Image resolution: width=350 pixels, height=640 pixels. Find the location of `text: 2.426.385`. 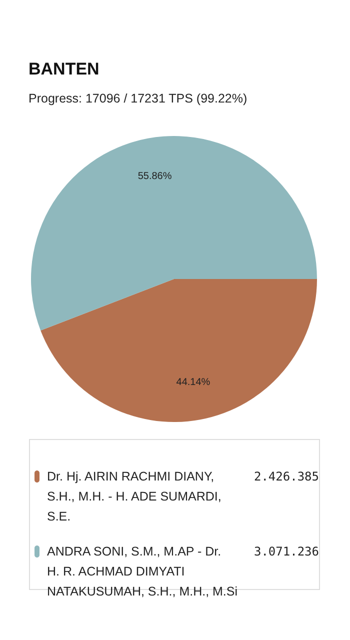

text: 2.426.385 is located at coordinates (286, 477).